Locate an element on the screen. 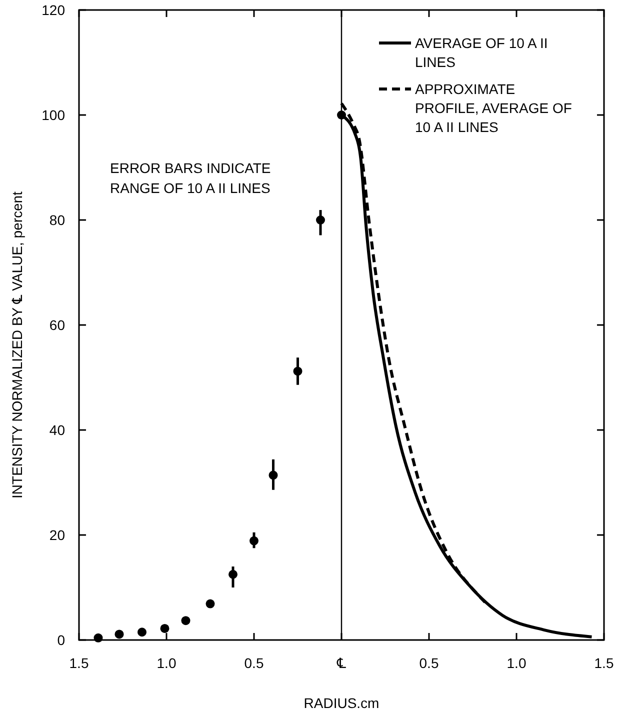  y-tick-label: 100 is located at coordinates (54, 115).